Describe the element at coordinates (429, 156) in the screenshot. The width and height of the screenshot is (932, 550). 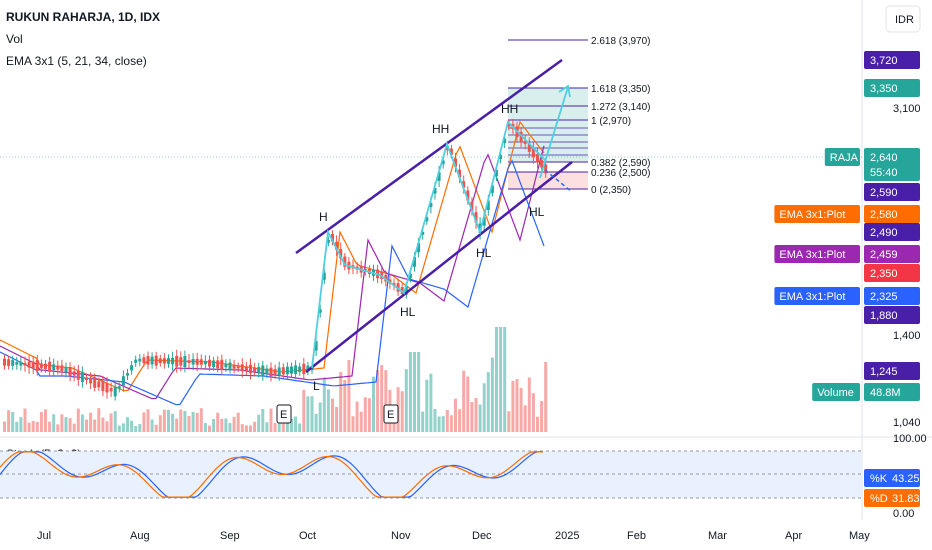
I see `channel-upper-line` at that location.